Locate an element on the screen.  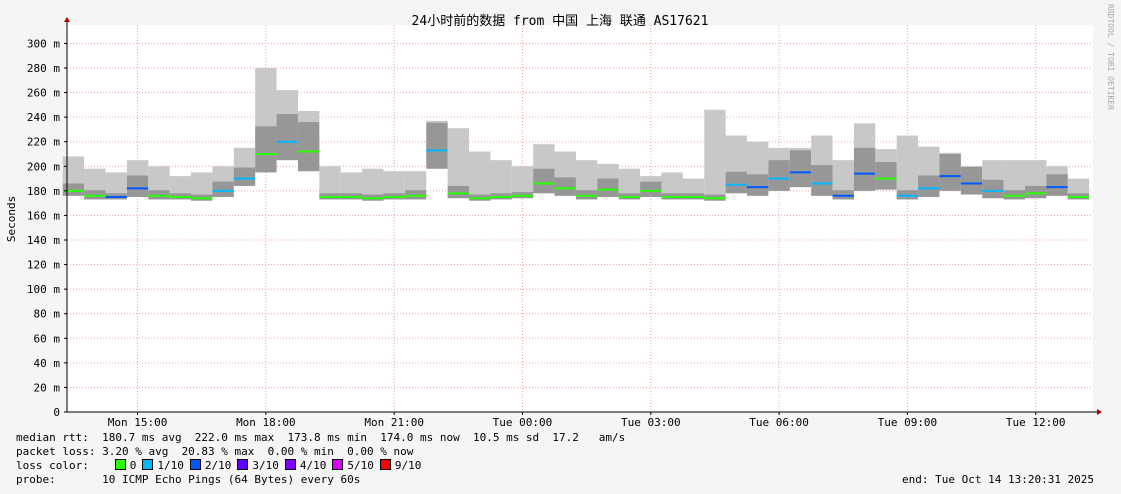
y-tick-label: 180 m is located at coordinates (43, 191).